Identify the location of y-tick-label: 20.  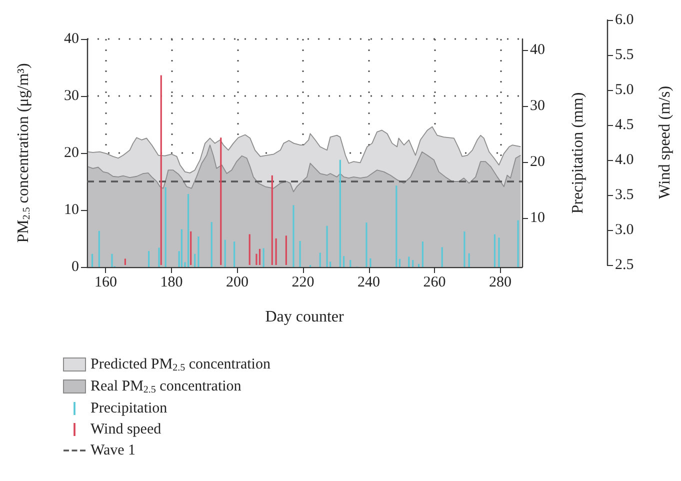
(71, 153).